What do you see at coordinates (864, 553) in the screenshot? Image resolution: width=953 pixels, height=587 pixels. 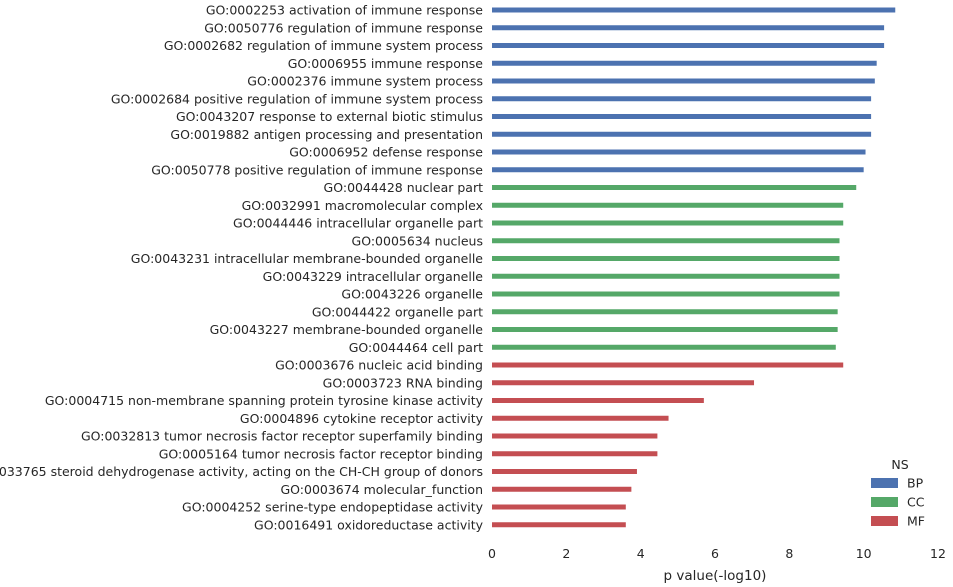 I see `x-tick-label: 10` at bounding box center [864, 553].